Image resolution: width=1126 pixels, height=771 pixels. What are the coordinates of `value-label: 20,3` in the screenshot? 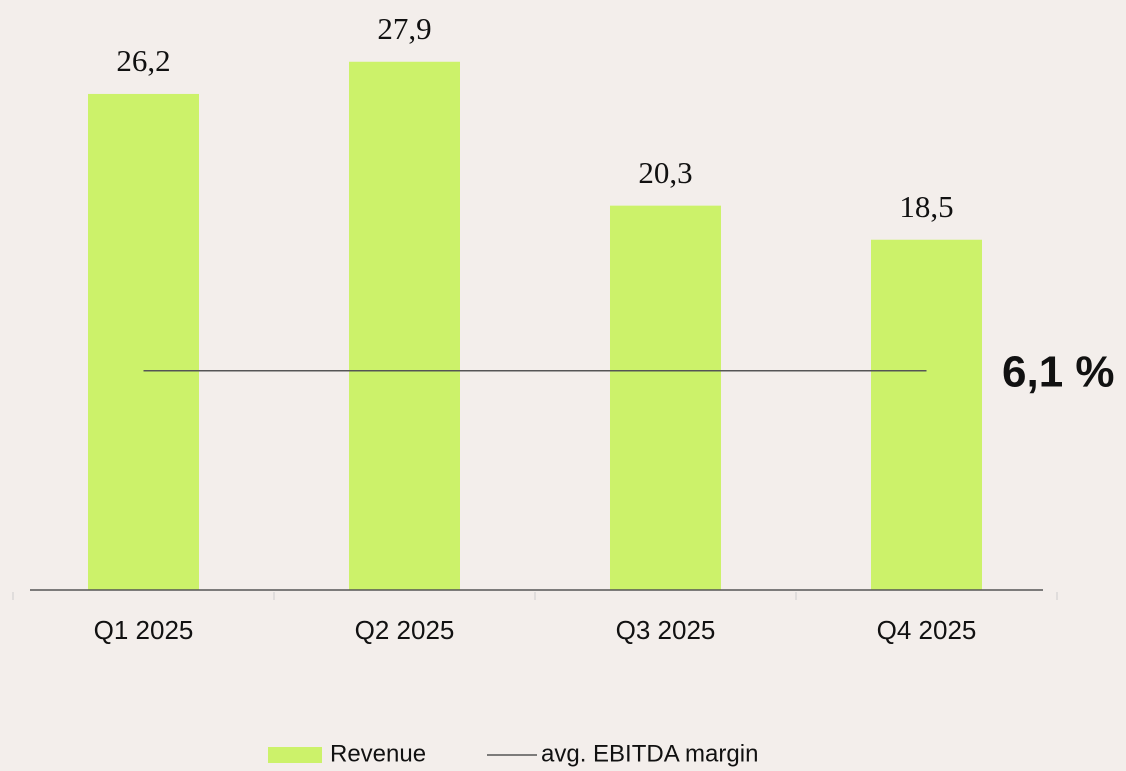 It's located at (665, 172).